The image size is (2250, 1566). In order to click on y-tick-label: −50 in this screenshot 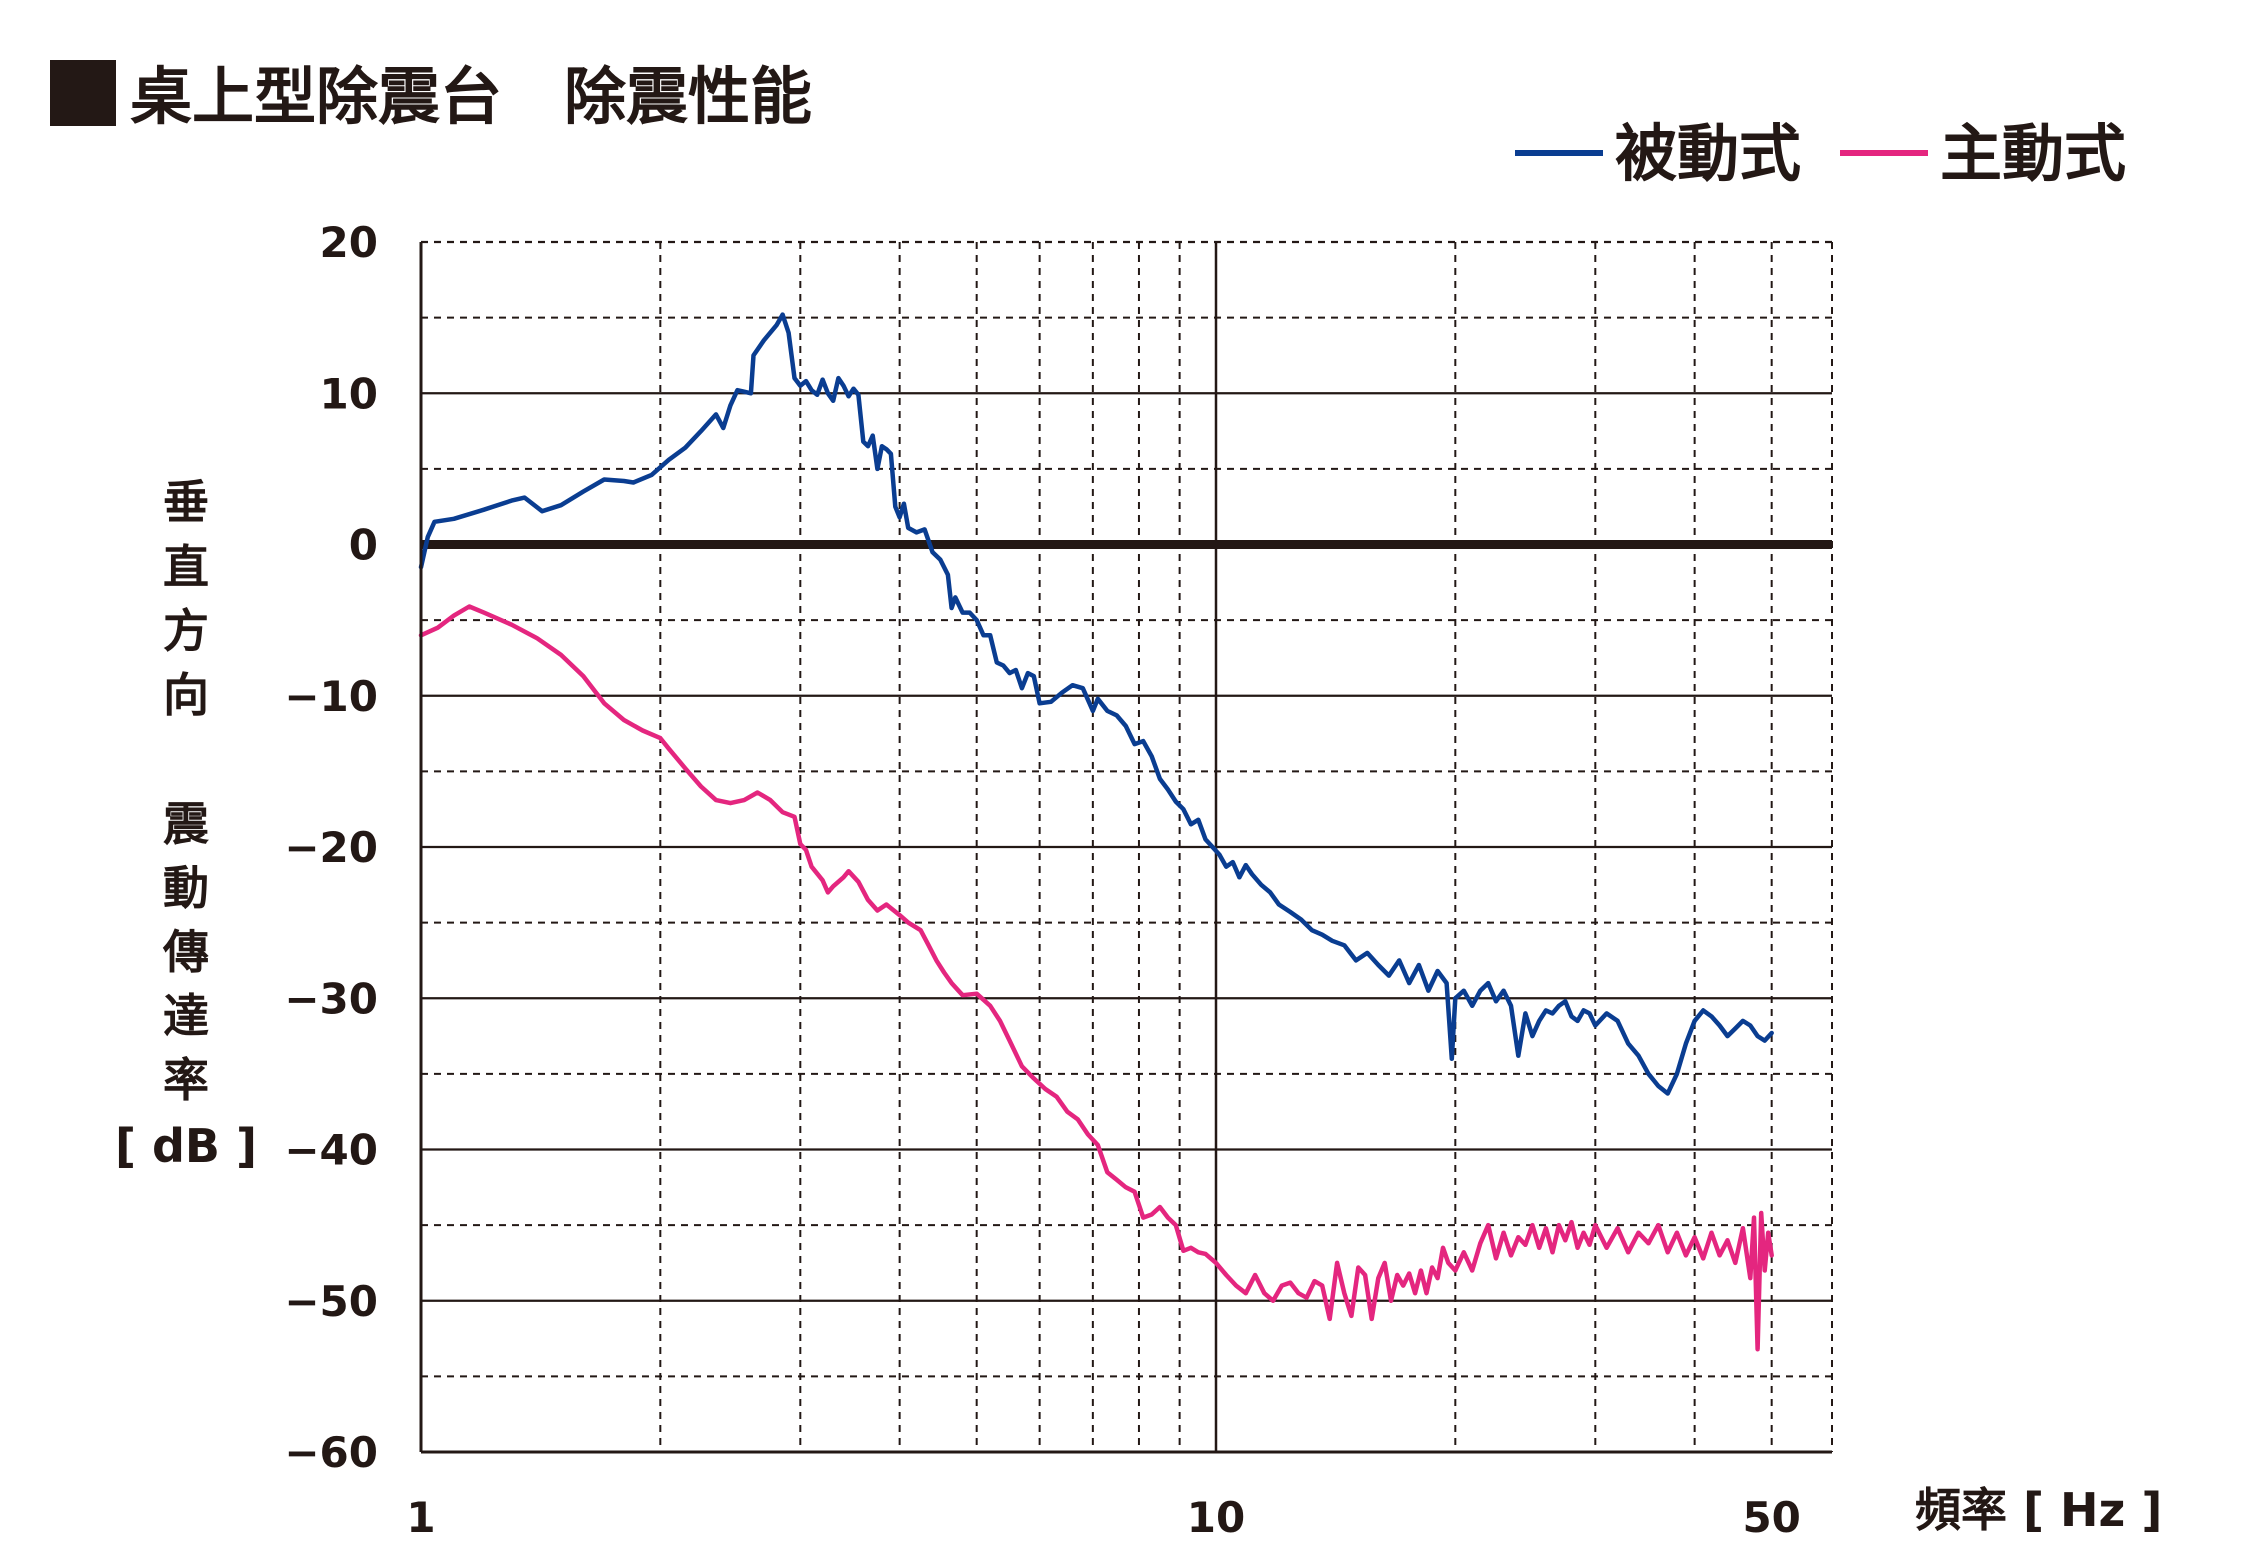, I will do `click(331, 1301)`.